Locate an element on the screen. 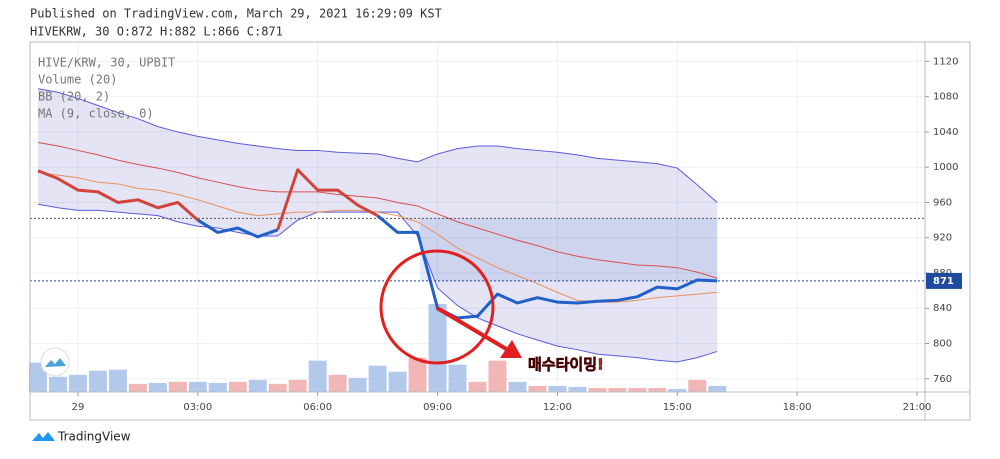 Image resolution: width=1000 pixels, height=459 pixels. last-price-label: 871 is located at coordinates (943, 281).